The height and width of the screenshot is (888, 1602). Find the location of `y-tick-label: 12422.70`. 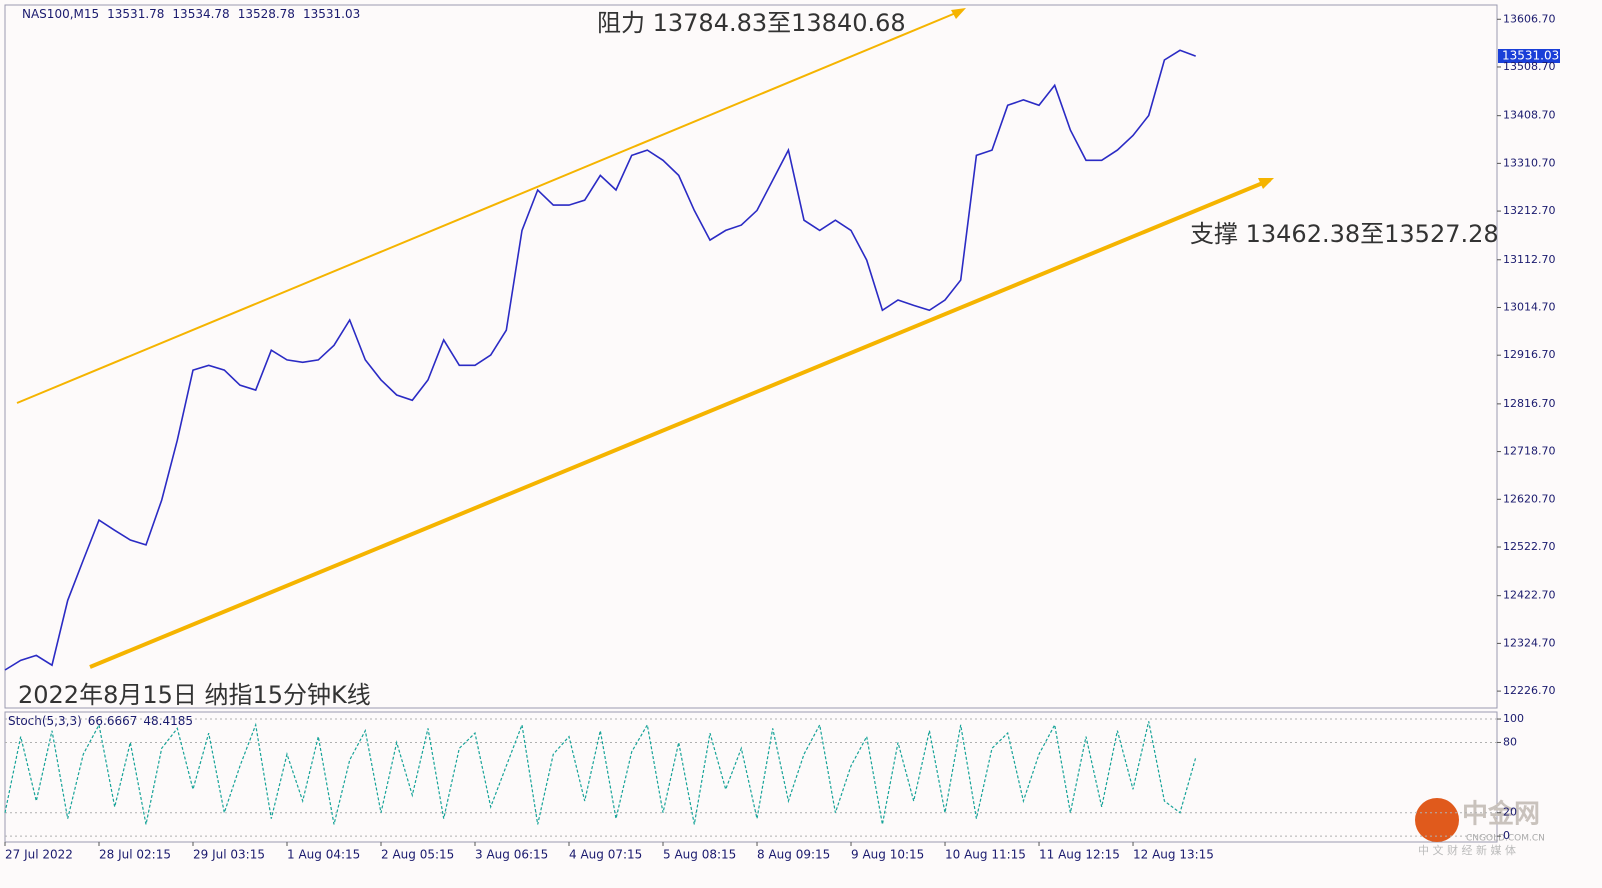

y-tick-label: 12422.70 is located at coordinates (1529, 595).